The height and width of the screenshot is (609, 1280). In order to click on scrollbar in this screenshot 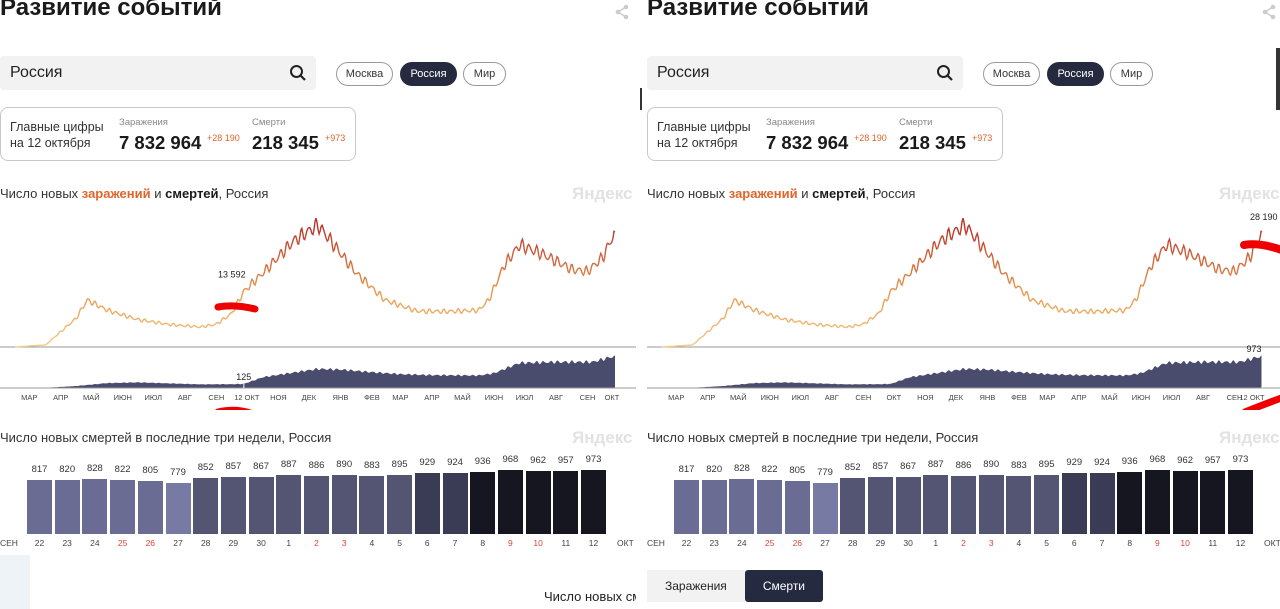, I will do `click(1278, 79)`.